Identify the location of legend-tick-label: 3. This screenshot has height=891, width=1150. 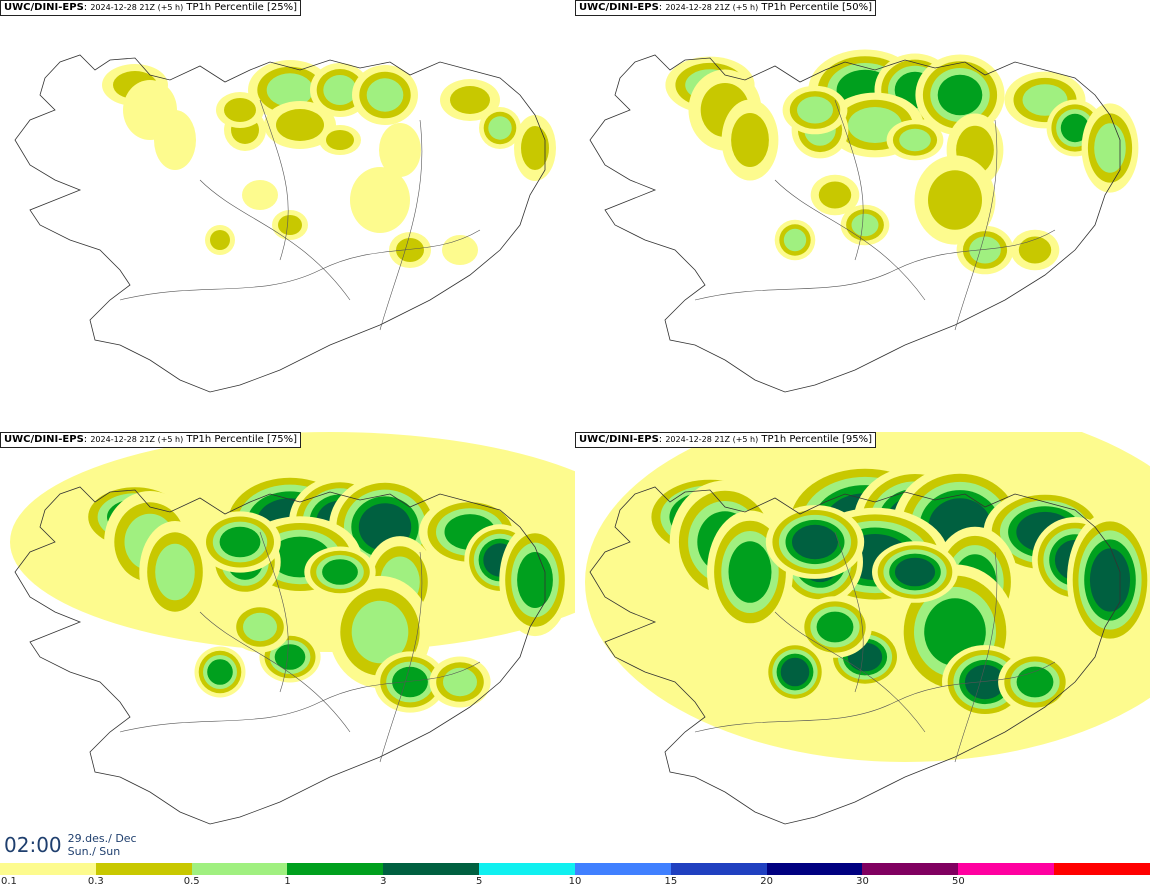
(383, 881).